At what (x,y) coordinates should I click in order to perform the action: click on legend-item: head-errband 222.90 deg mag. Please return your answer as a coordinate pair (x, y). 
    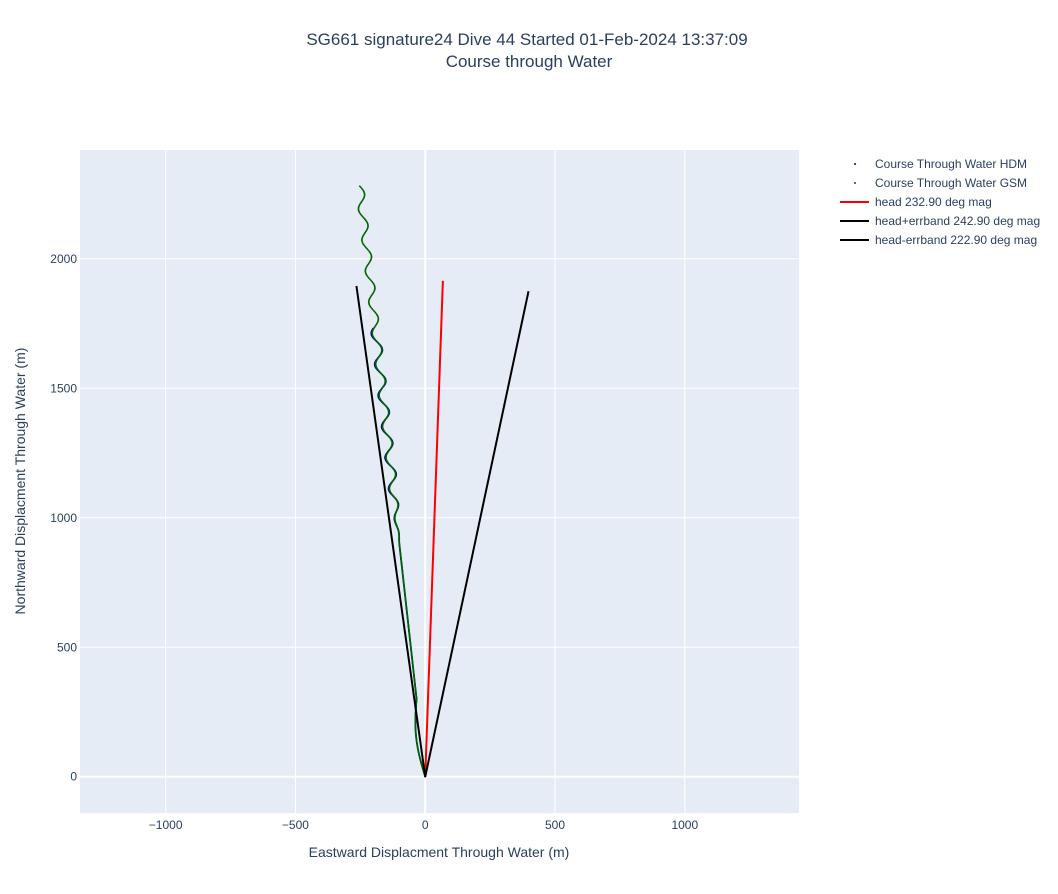
    Looking at the image, I should click on (938, 240).